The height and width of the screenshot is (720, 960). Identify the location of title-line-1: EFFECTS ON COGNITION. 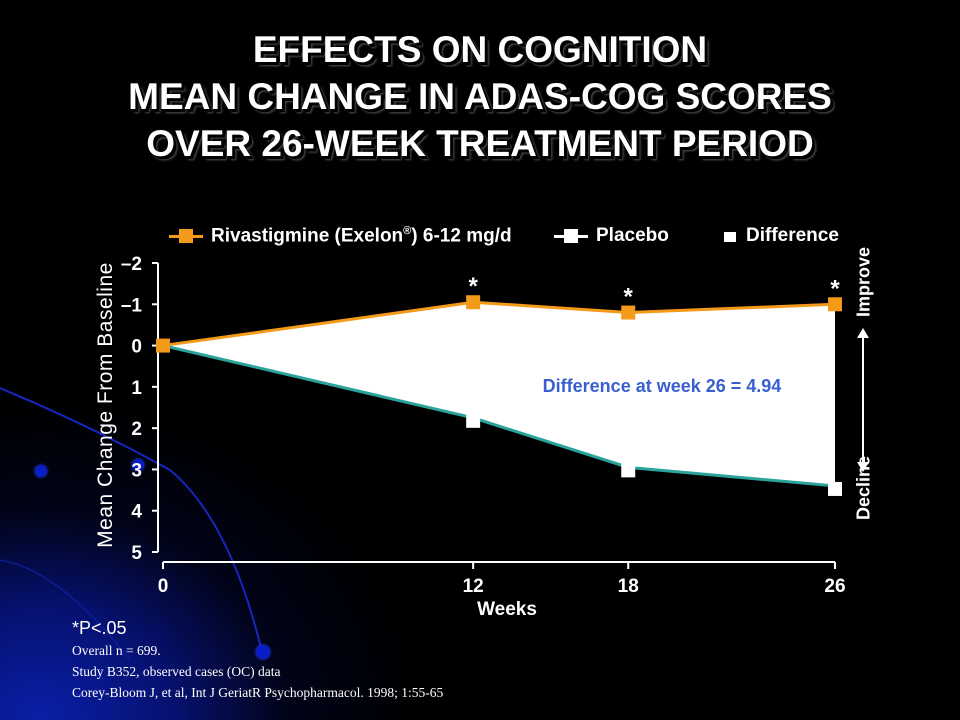
(480, 49).